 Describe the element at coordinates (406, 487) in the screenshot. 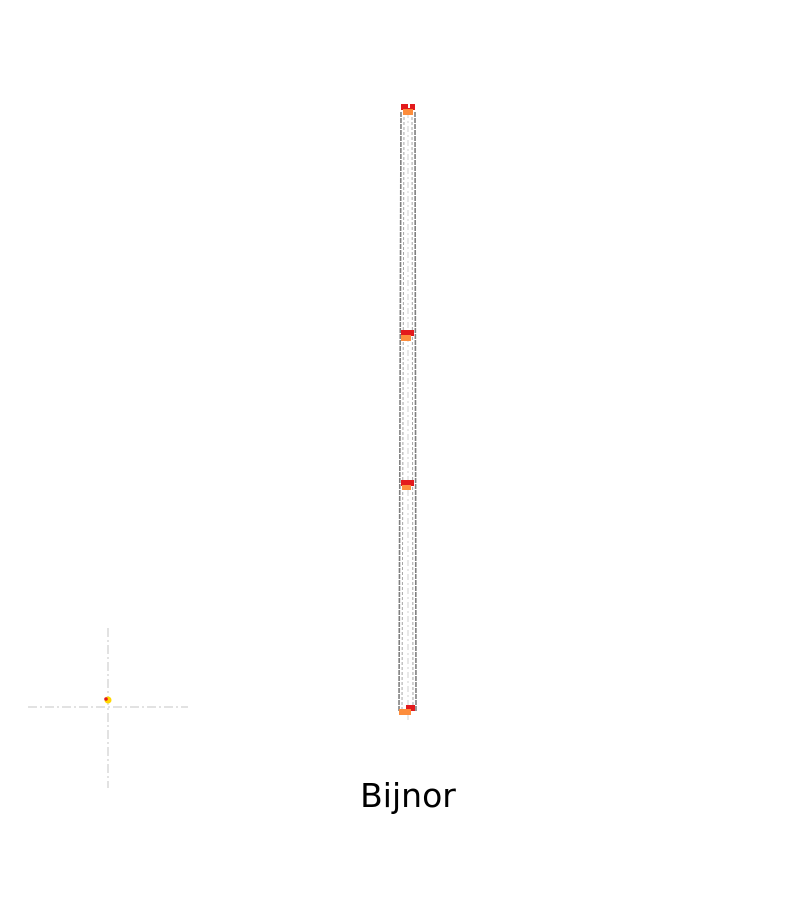

I see `station-marker-middle-orange` at that location.